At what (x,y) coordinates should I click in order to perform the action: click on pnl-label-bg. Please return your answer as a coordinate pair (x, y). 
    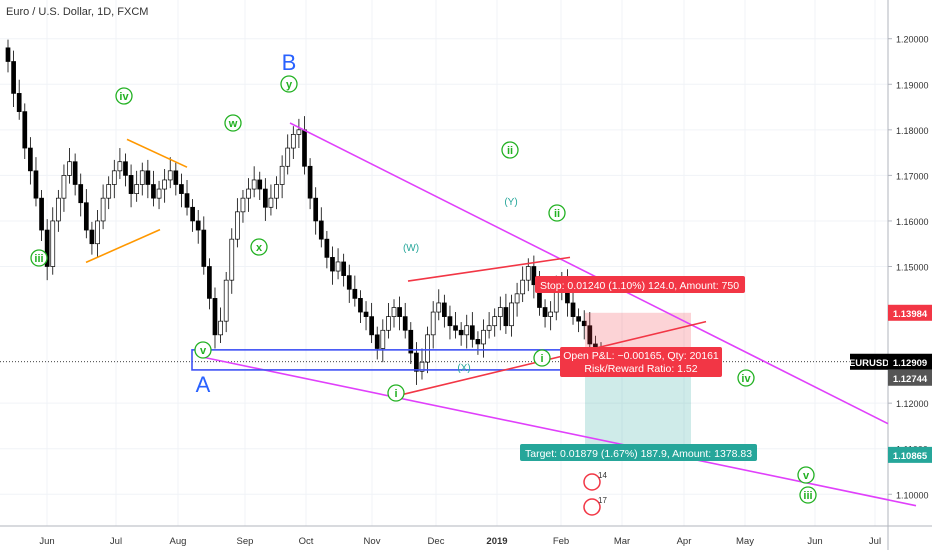
    Looking at the image, I should click on (641, 362).